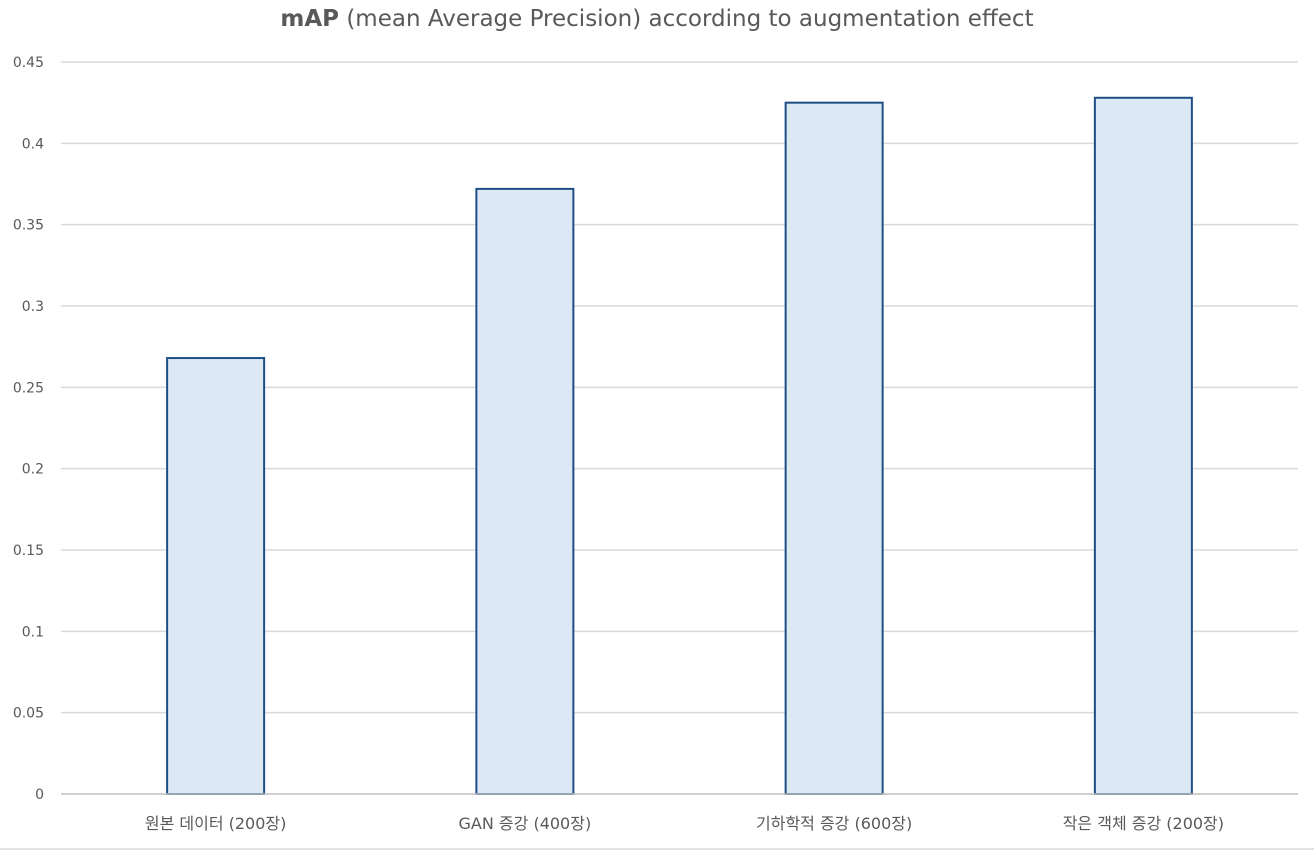  What do you see at coordinates (28, 63) in the screenshot?
I see `y-tick-label: 0.45` at bounding box center [28, 63].